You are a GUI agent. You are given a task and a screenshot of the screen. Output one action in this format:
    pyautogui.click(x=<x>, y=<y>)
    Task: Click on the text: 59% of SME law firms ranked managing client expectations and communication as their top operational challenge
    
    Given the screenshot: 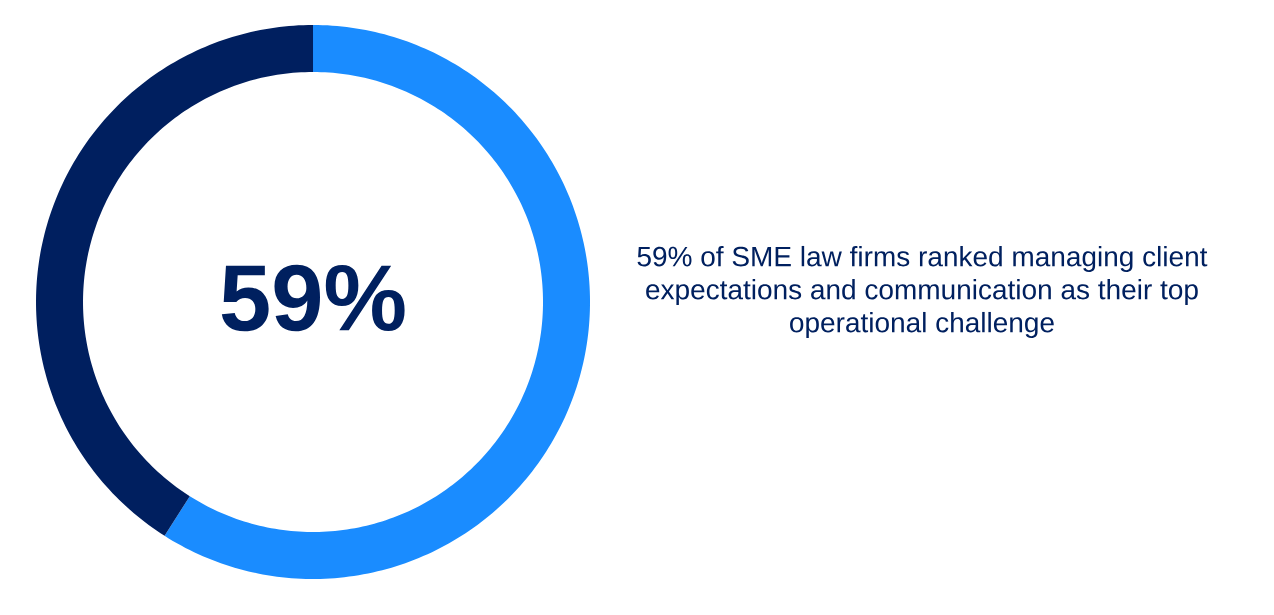 What is the action you would take?
    pyautogui.click(x=922, y=292)
    